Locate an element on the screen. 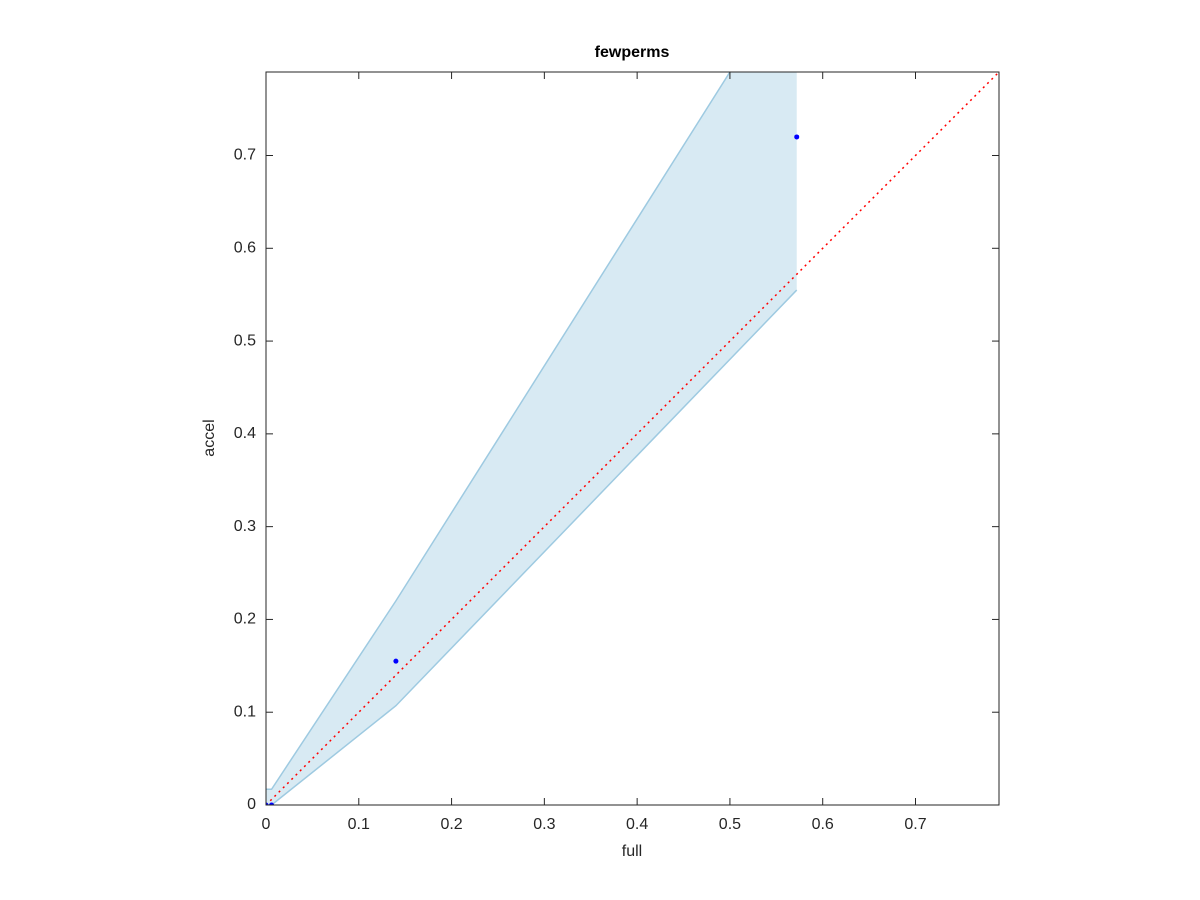 The width and height of the screenshot is (1200, 900). x-tick-label: 0.2 is located at coordinates (451, 824).